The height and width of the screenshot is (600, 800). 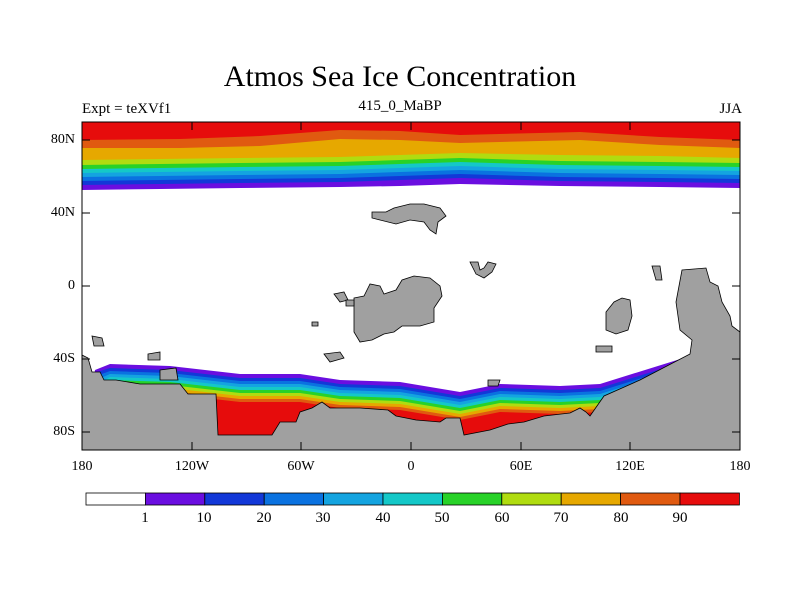 I want to click on colorbar-label-80: 80, so click(x=621, y=518).